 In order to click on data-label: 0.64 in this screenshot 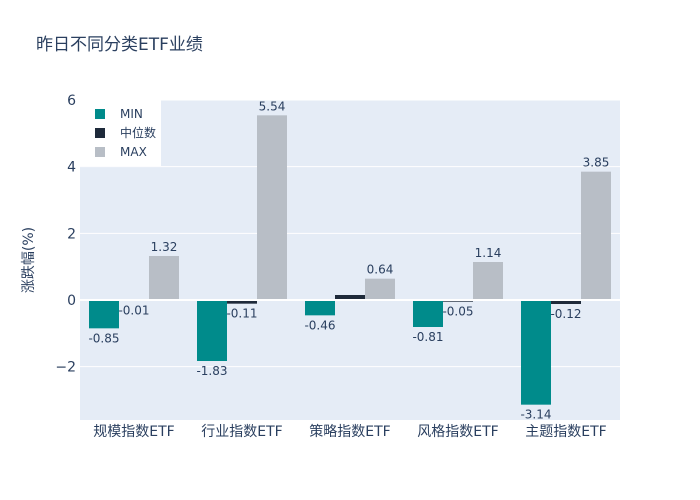, I will do `click(380, 270)`.